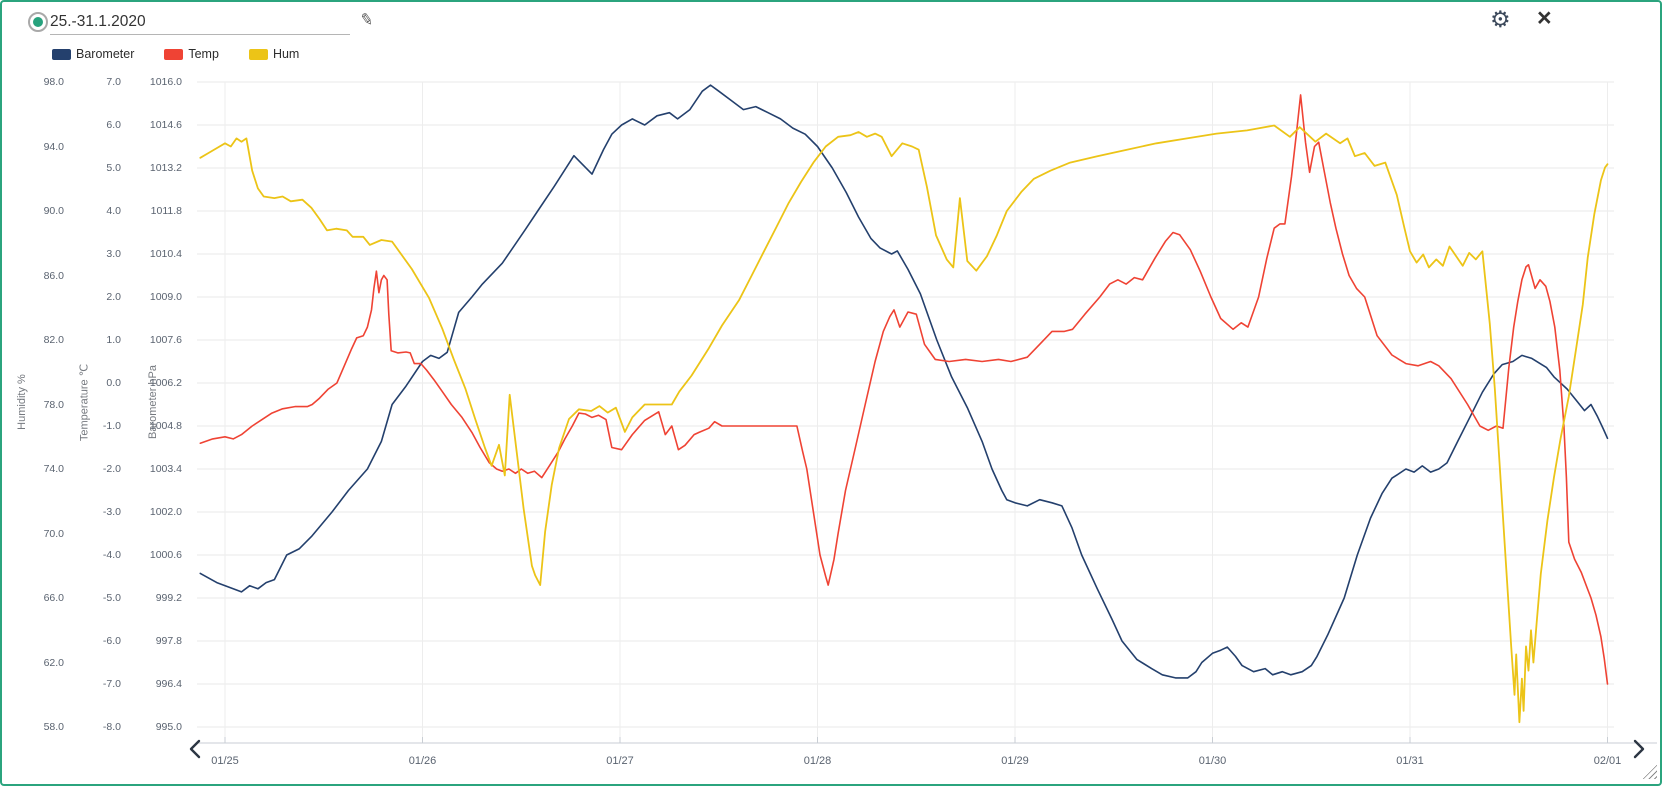 The image size is (1662, 788). What do you see at coordinates (620, 761) in the screenshot?
I see `date-label: 01/27` at bounding box center [620, 761].